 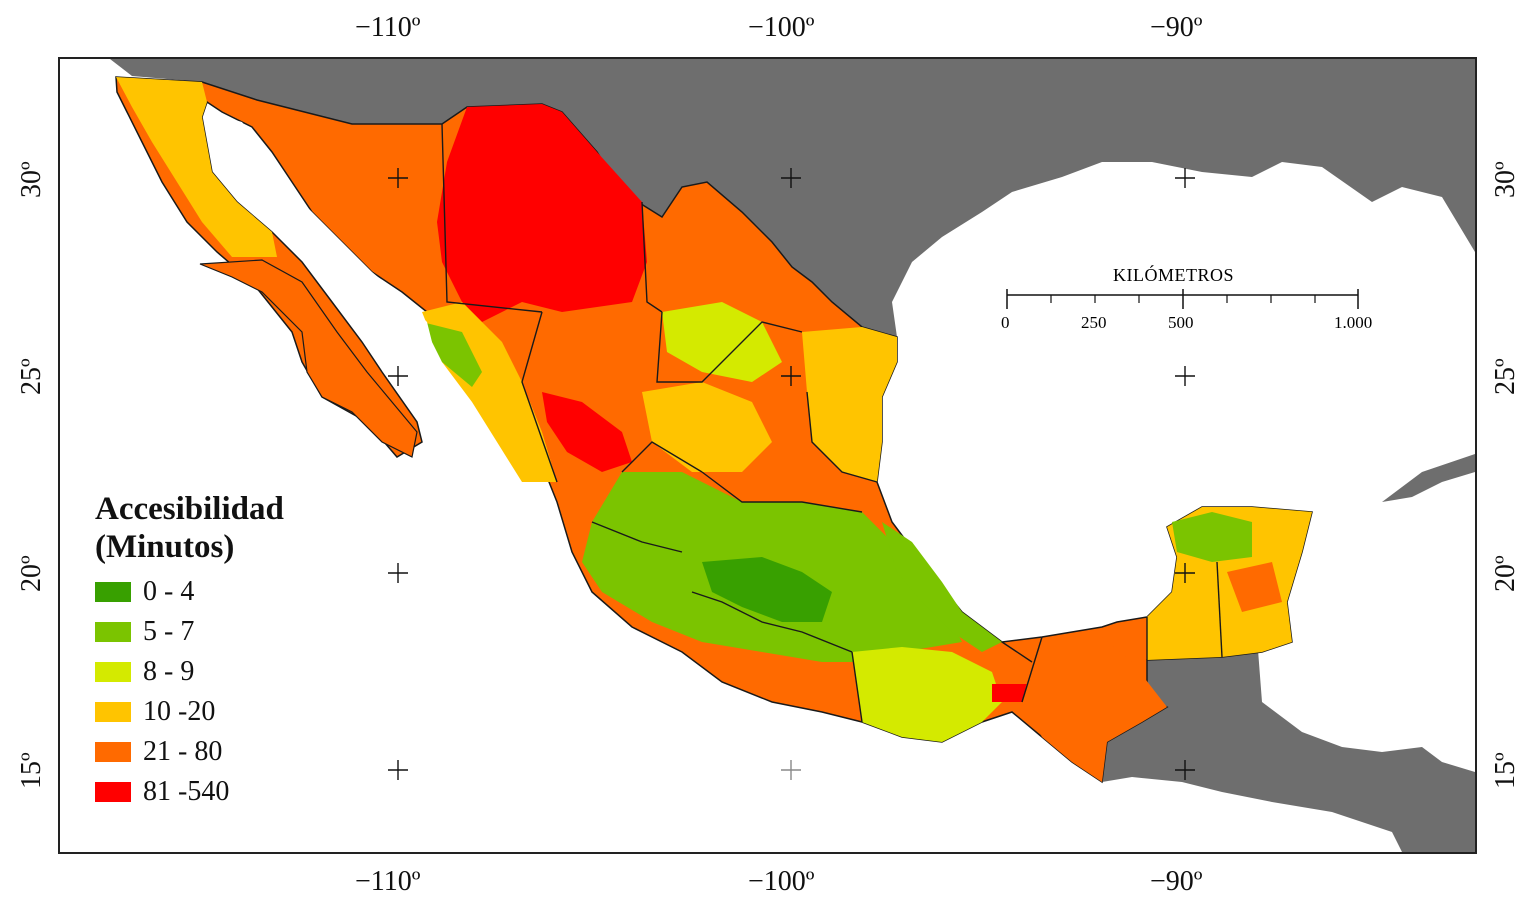 I want to click on region-tamaulipas-yellow, so click(x=849, y=404).